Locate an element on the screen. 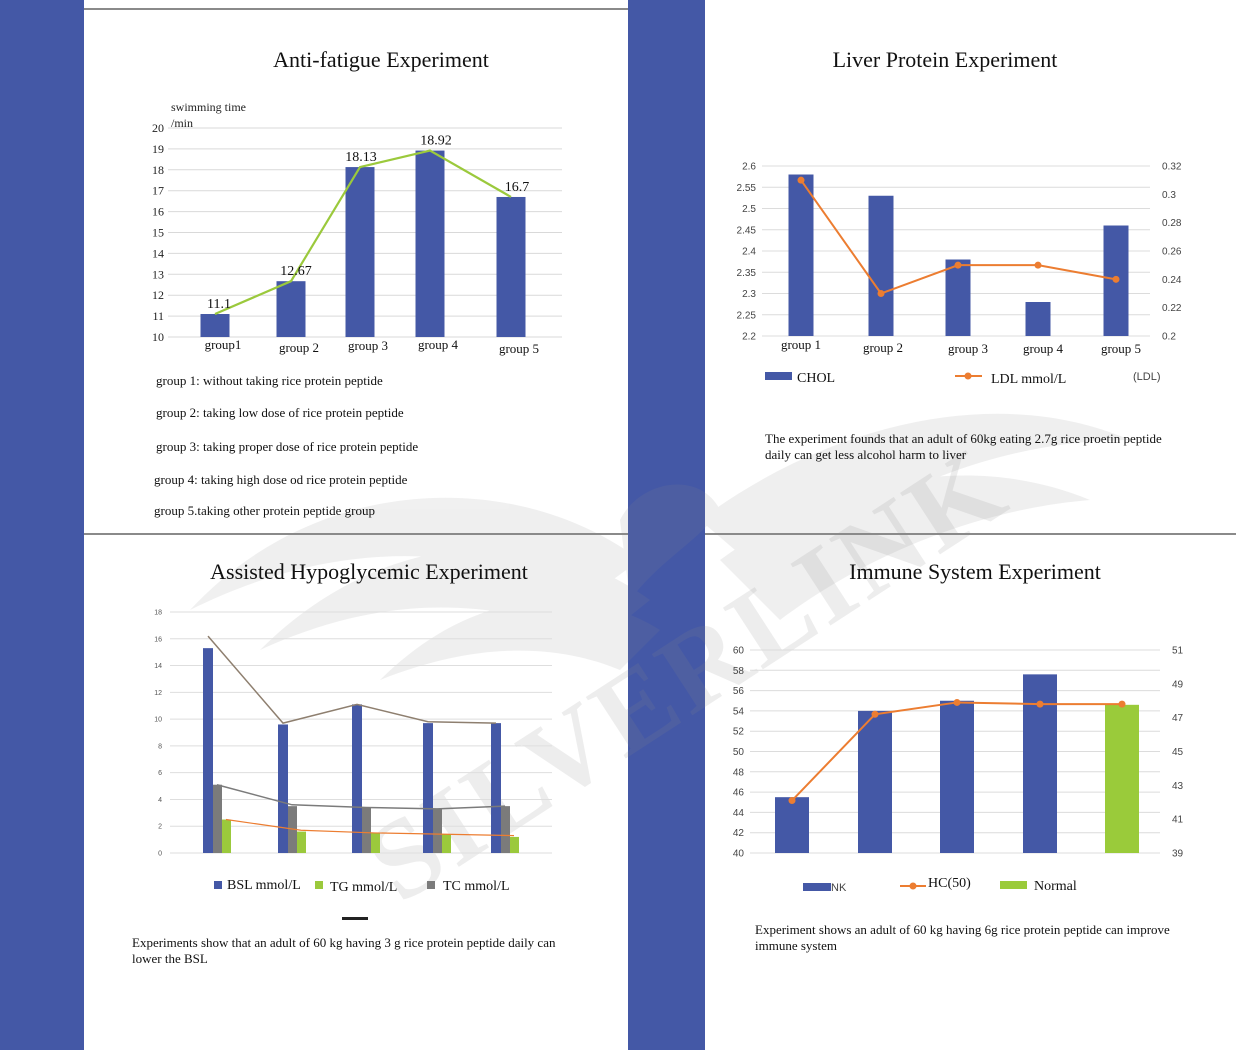 This screenshot has width=1236, height=1050. glucose-tg-line is located at coordinates (370, 827).